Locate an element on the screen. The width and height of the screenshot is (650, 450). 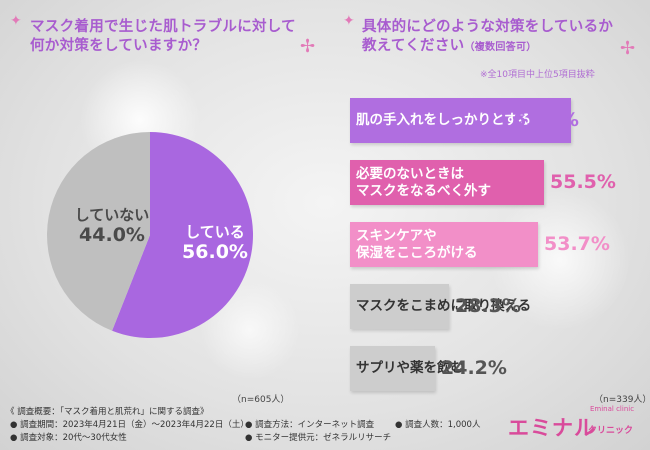
survey-provider: ● モニター提供元：ゼネラルリサーチ is located at coordinates (318, 438).